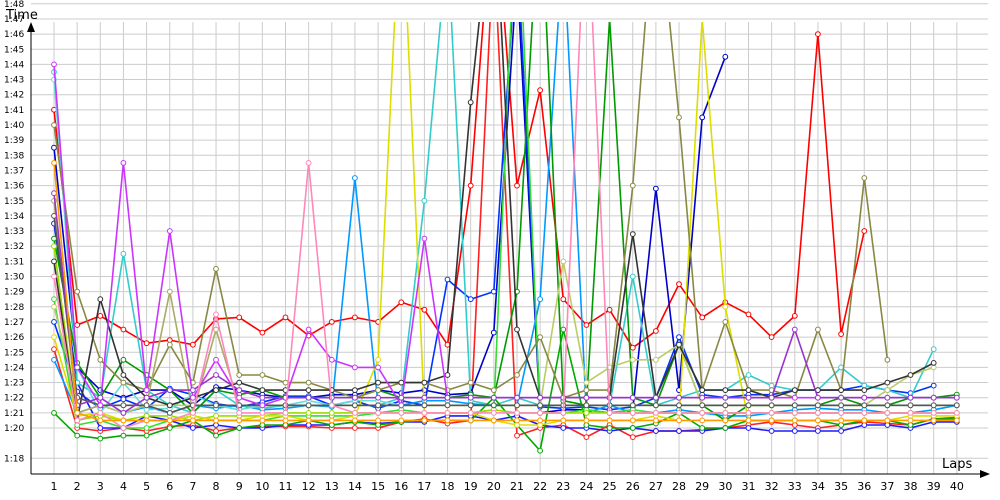 The width and height of the screenshot is (1000, 500). Describe the element at coordinates (14, 323) in the screenshot. I see `y-tick-label: 1:27` at that location.